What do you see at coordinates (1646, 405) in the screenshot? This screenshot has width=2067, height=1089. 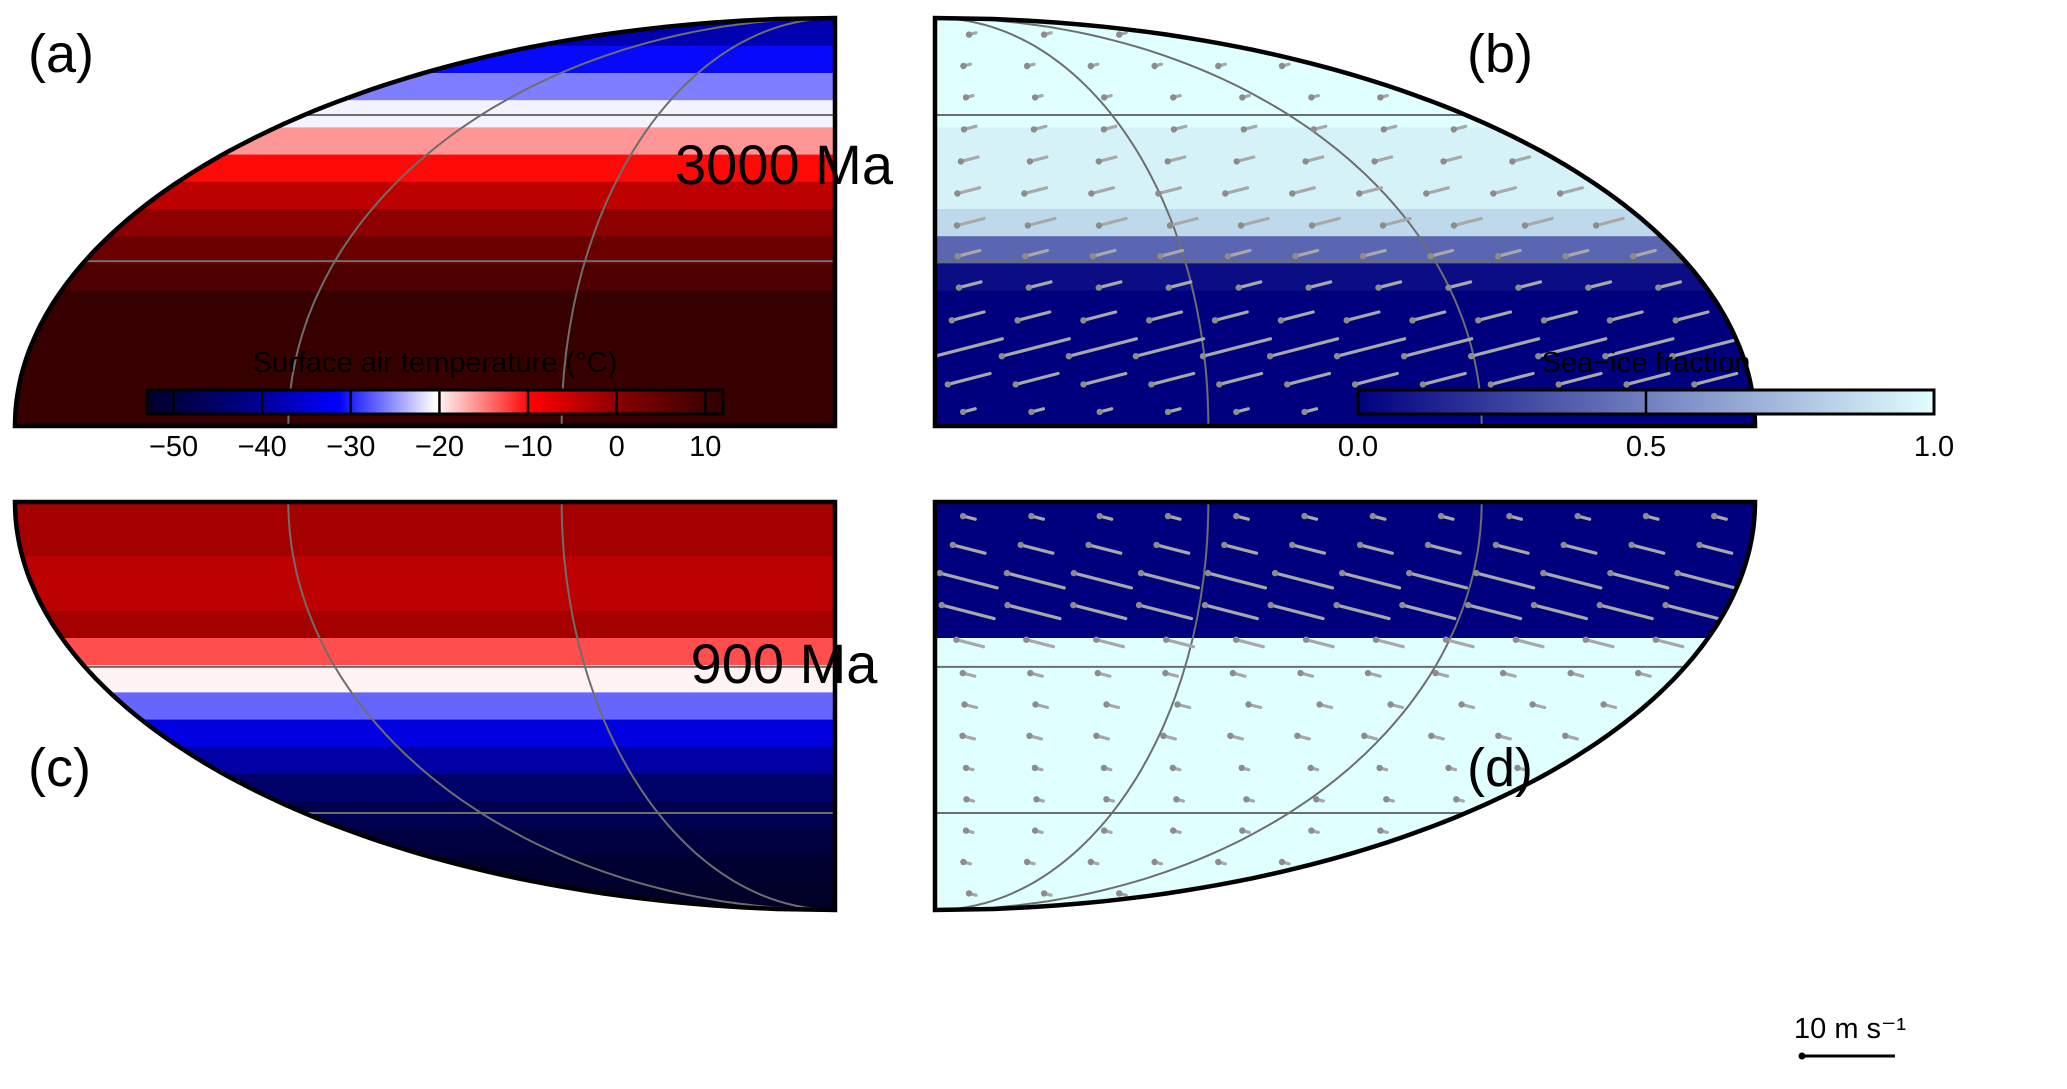 I see `colorbar-1: Sea−ice fraction 0.0 0.5 1.0` at bounding box center [1646, 405].